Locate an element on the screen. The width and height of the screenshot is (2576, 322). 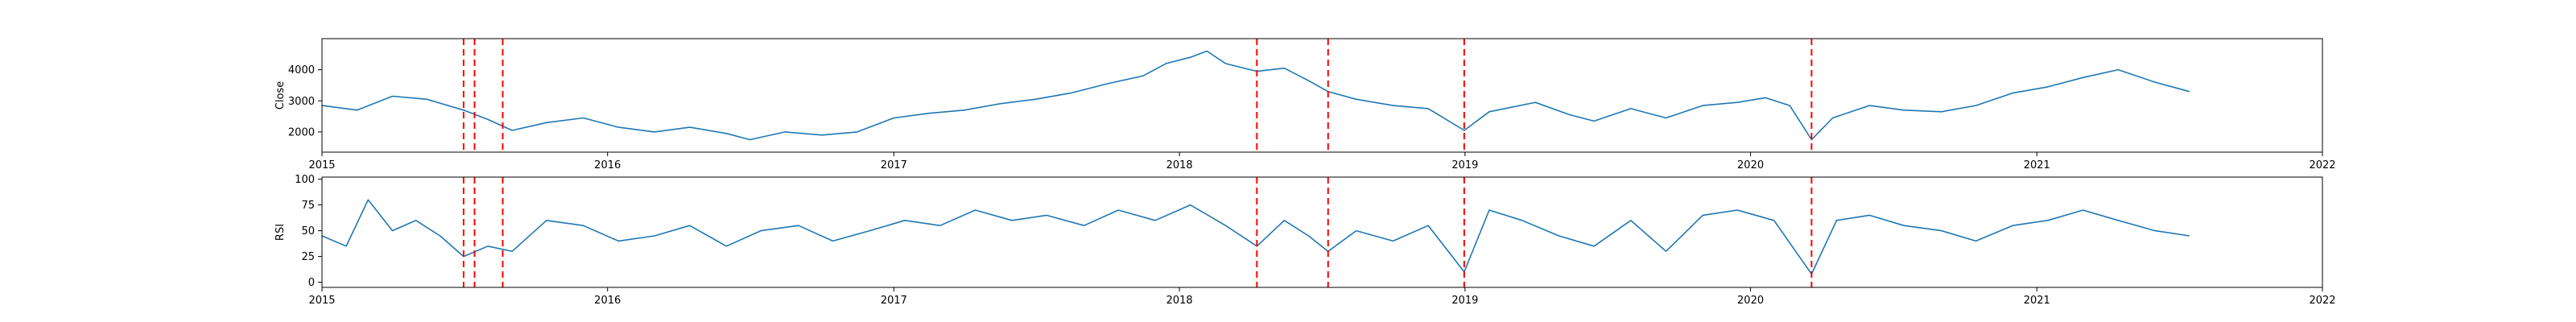
y-tick-label: 2000 is located at coordinates (301, 132).